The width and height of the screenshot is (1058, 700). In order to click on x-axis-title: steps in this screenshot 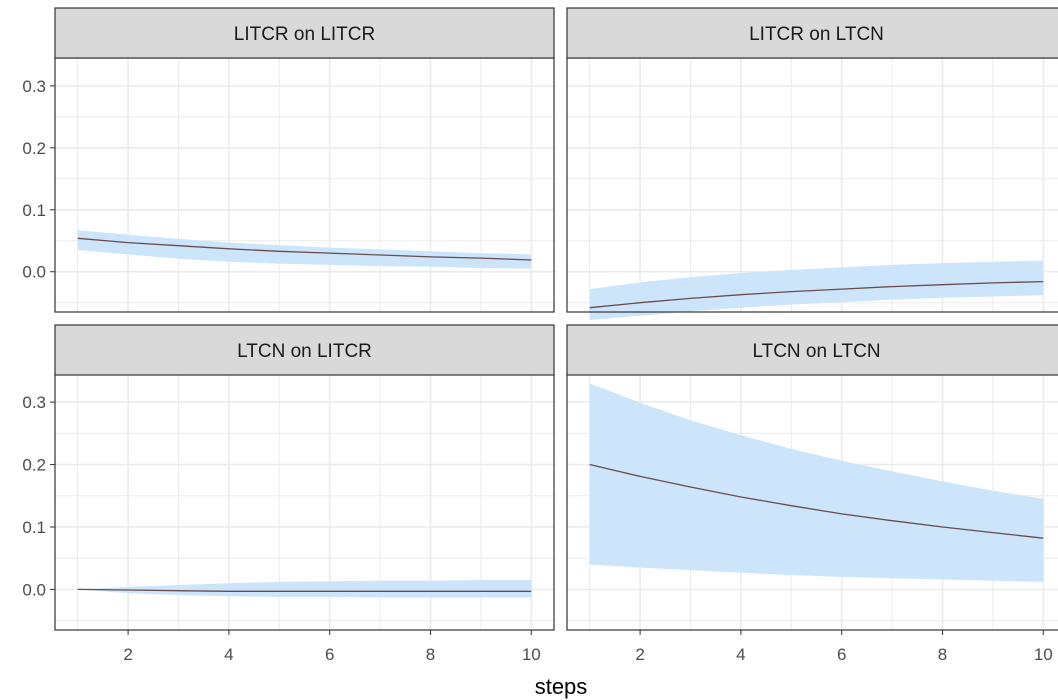, I will do `click(561, 686)`.